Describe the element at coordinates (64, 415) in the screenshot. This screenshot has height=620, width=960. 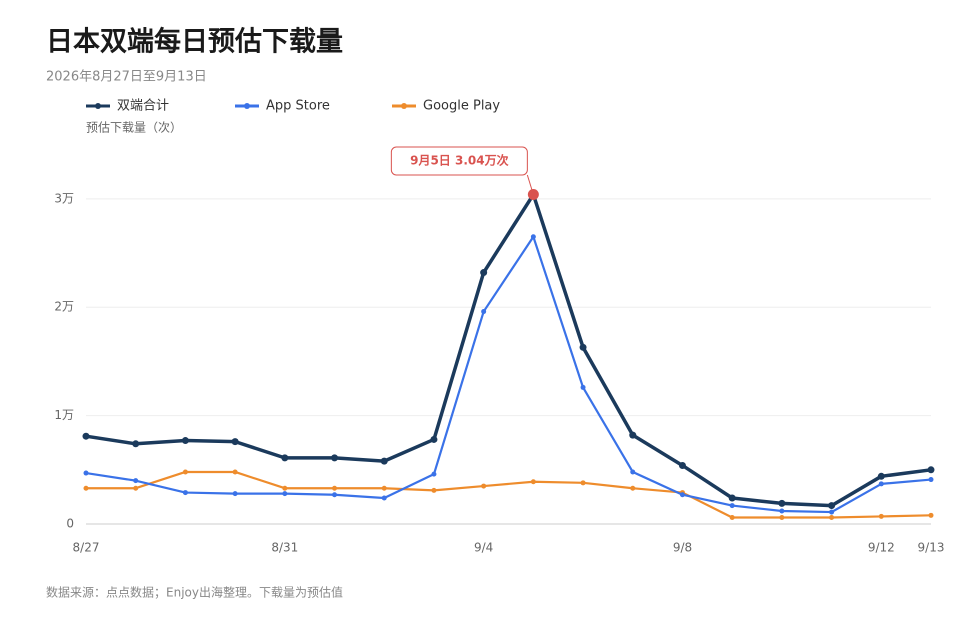
I see `y-tick-label: 1万` at that location.